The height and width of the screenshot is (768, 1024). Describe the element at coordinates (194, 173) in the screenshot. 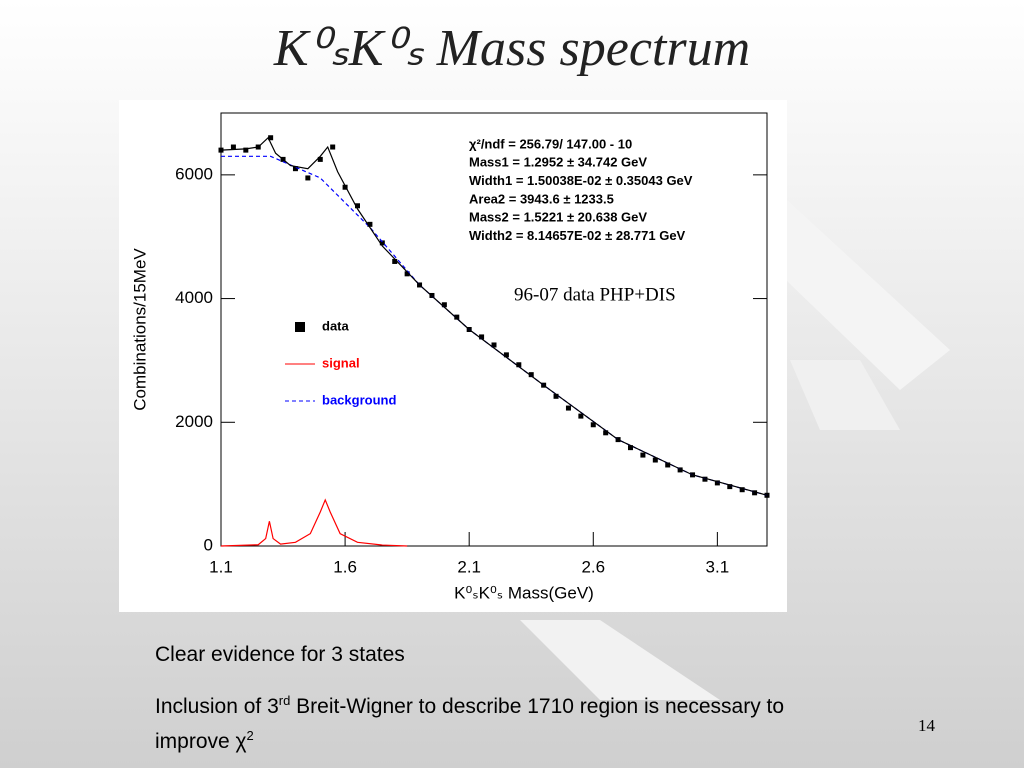

I see `y-tick-label: 6000` at that location.